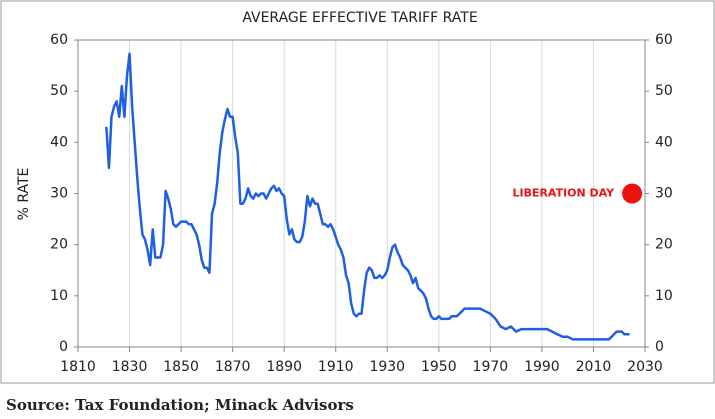 Image resolution: width=715 pixels, height=419 pixels. What do you see at coordinates (24, 194) in the screenshot?
I see `y-axis-label: % RATE` at bounding box center [24, 194].